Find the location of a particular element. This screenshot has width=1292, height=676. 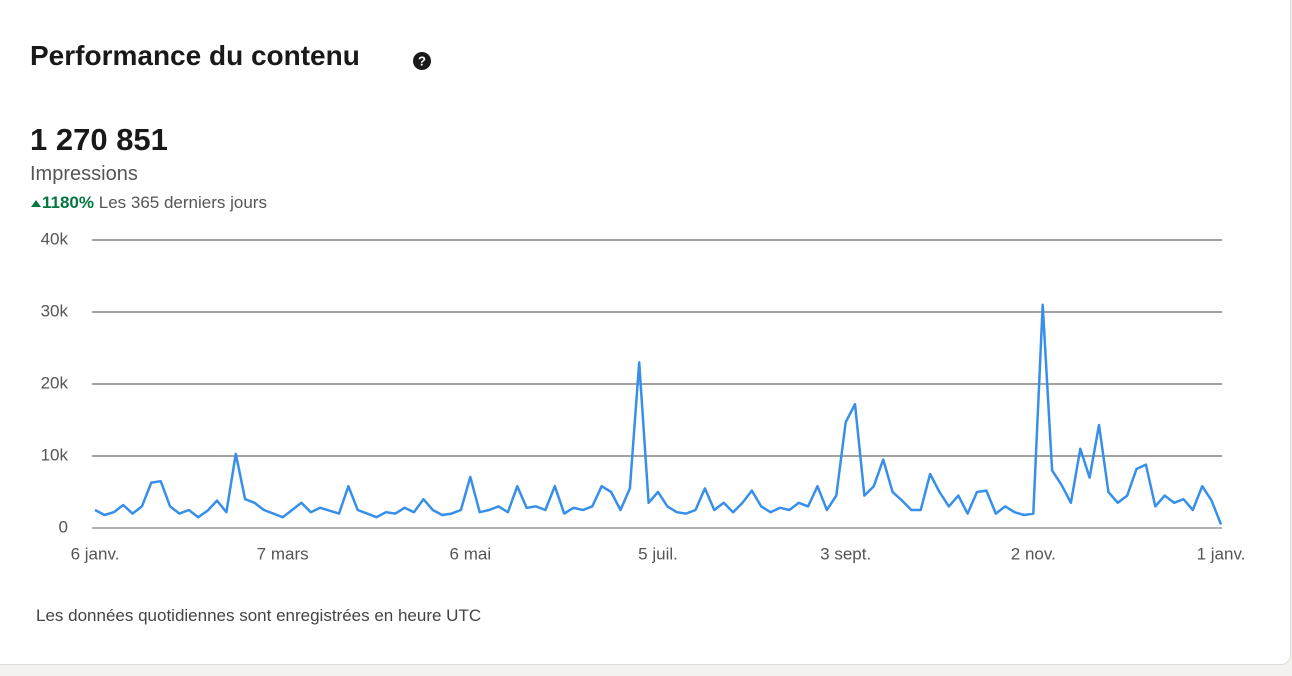

up-arrow is located at coordinates (36, 203).